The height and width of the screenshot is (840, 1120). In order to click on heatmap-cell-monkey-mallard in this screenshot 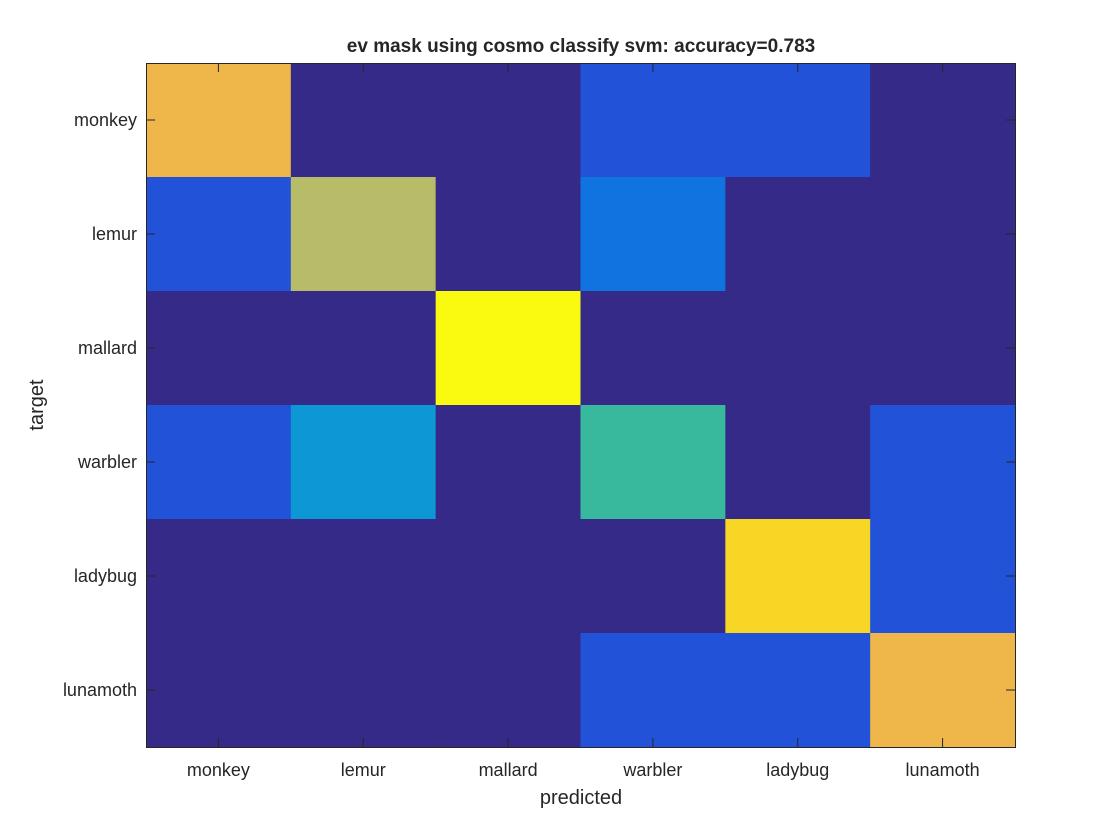, I will do `click(508, 120)`.